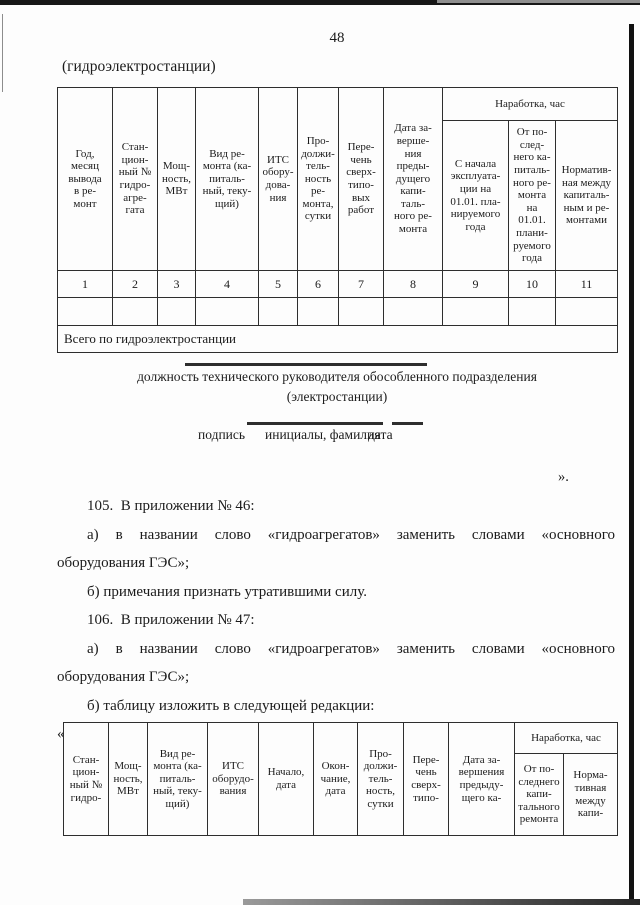  I want to click on t1-col-num: 5, so click(278, 284).